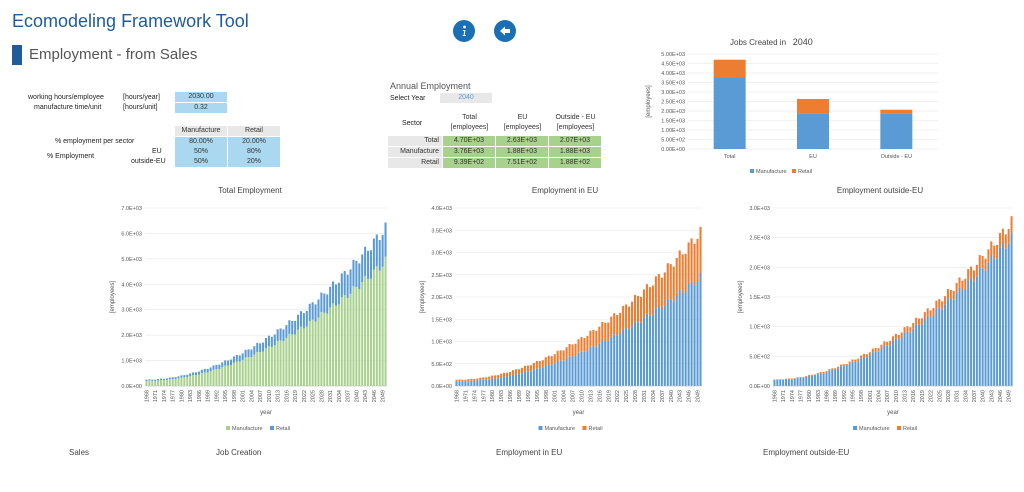  Describe the element at coordinates (854, 396) in the screenshot. I see `x-tick-label: 1995` at that location.